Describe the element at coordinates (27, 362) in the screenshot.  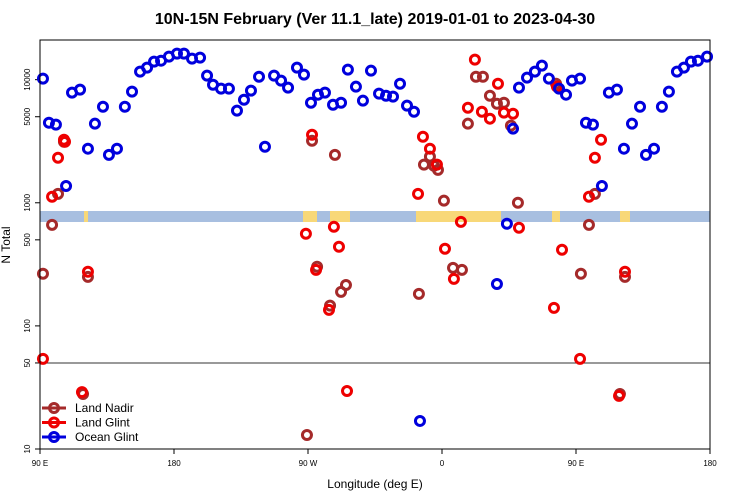
I see `y-tick-label: 50` at that location.